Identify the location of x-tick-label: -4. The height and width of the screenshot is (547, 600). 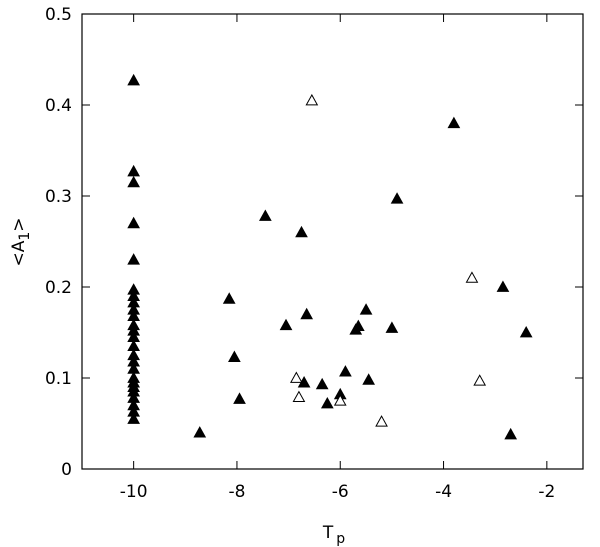
(443, 492).